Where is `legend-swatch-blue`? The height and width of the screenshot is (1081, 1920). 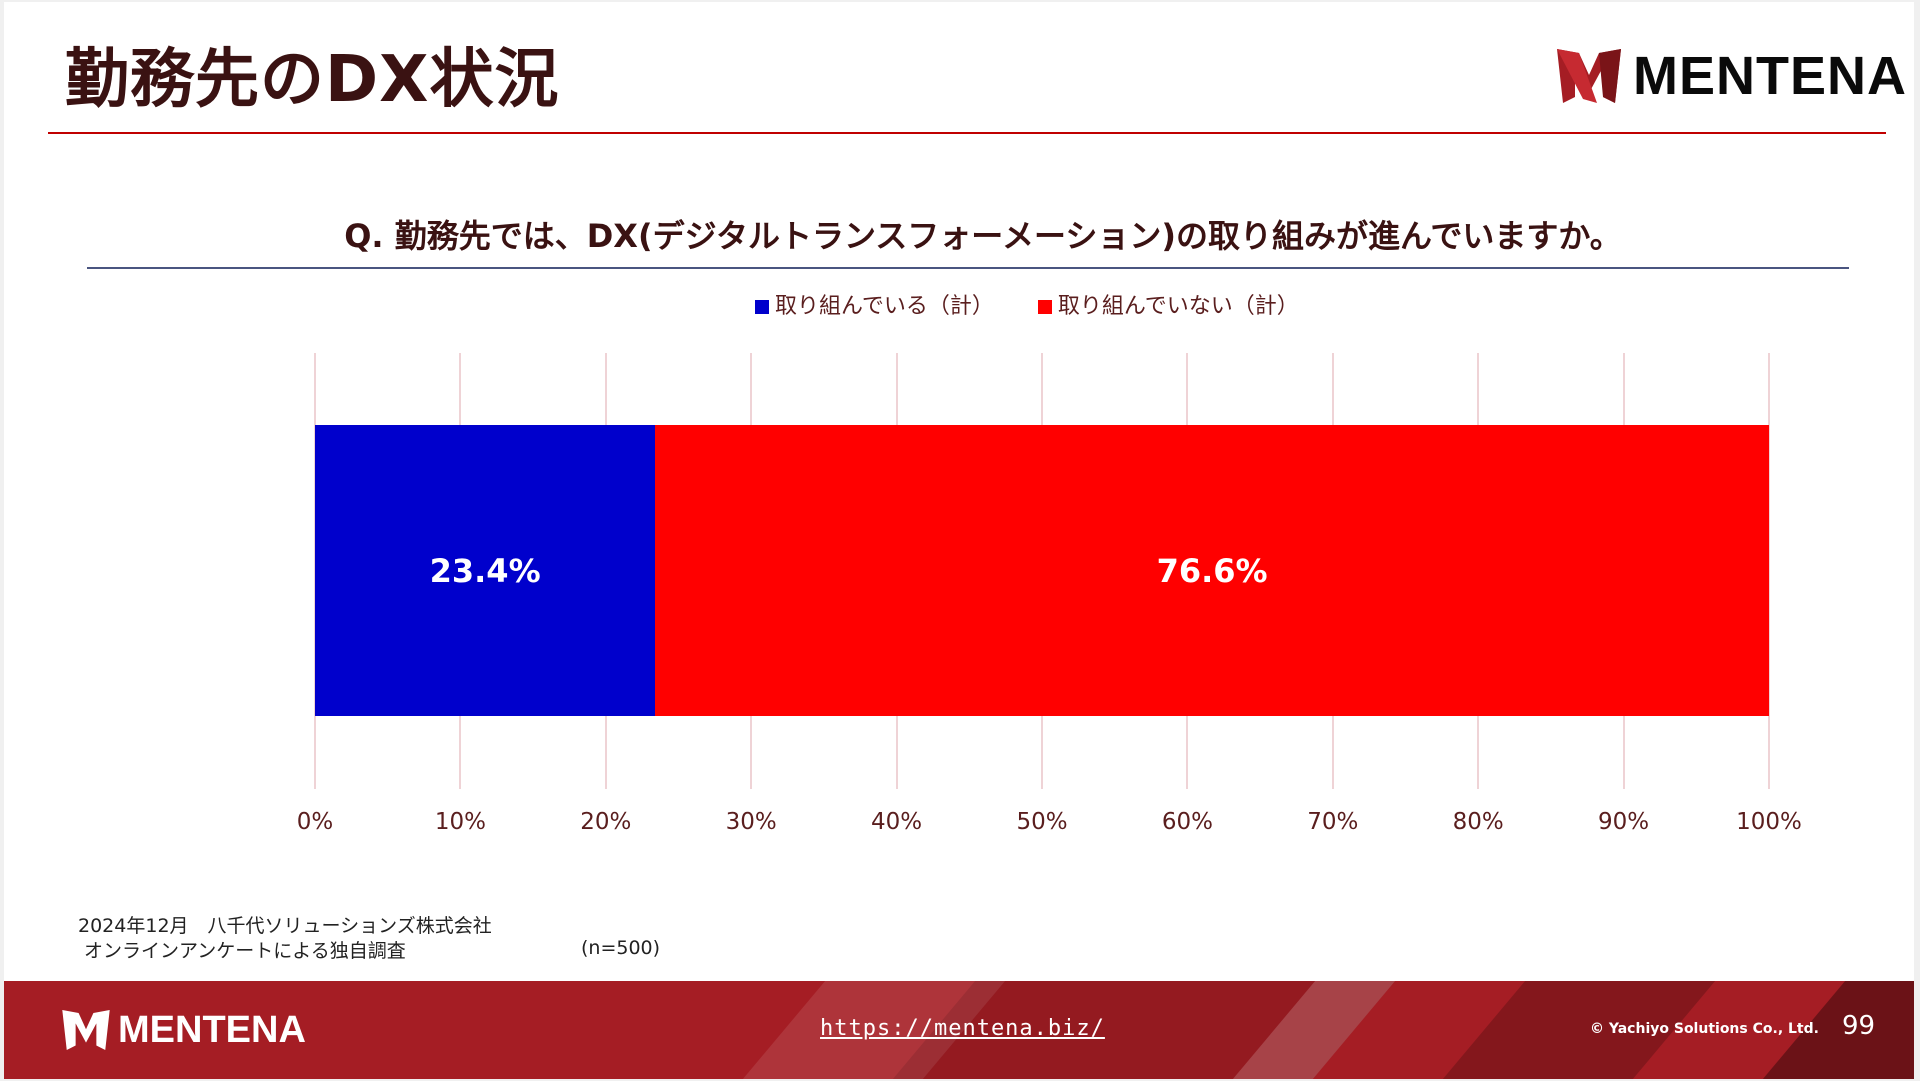 legend-swatch-blue is located at coordinates (762, 307).